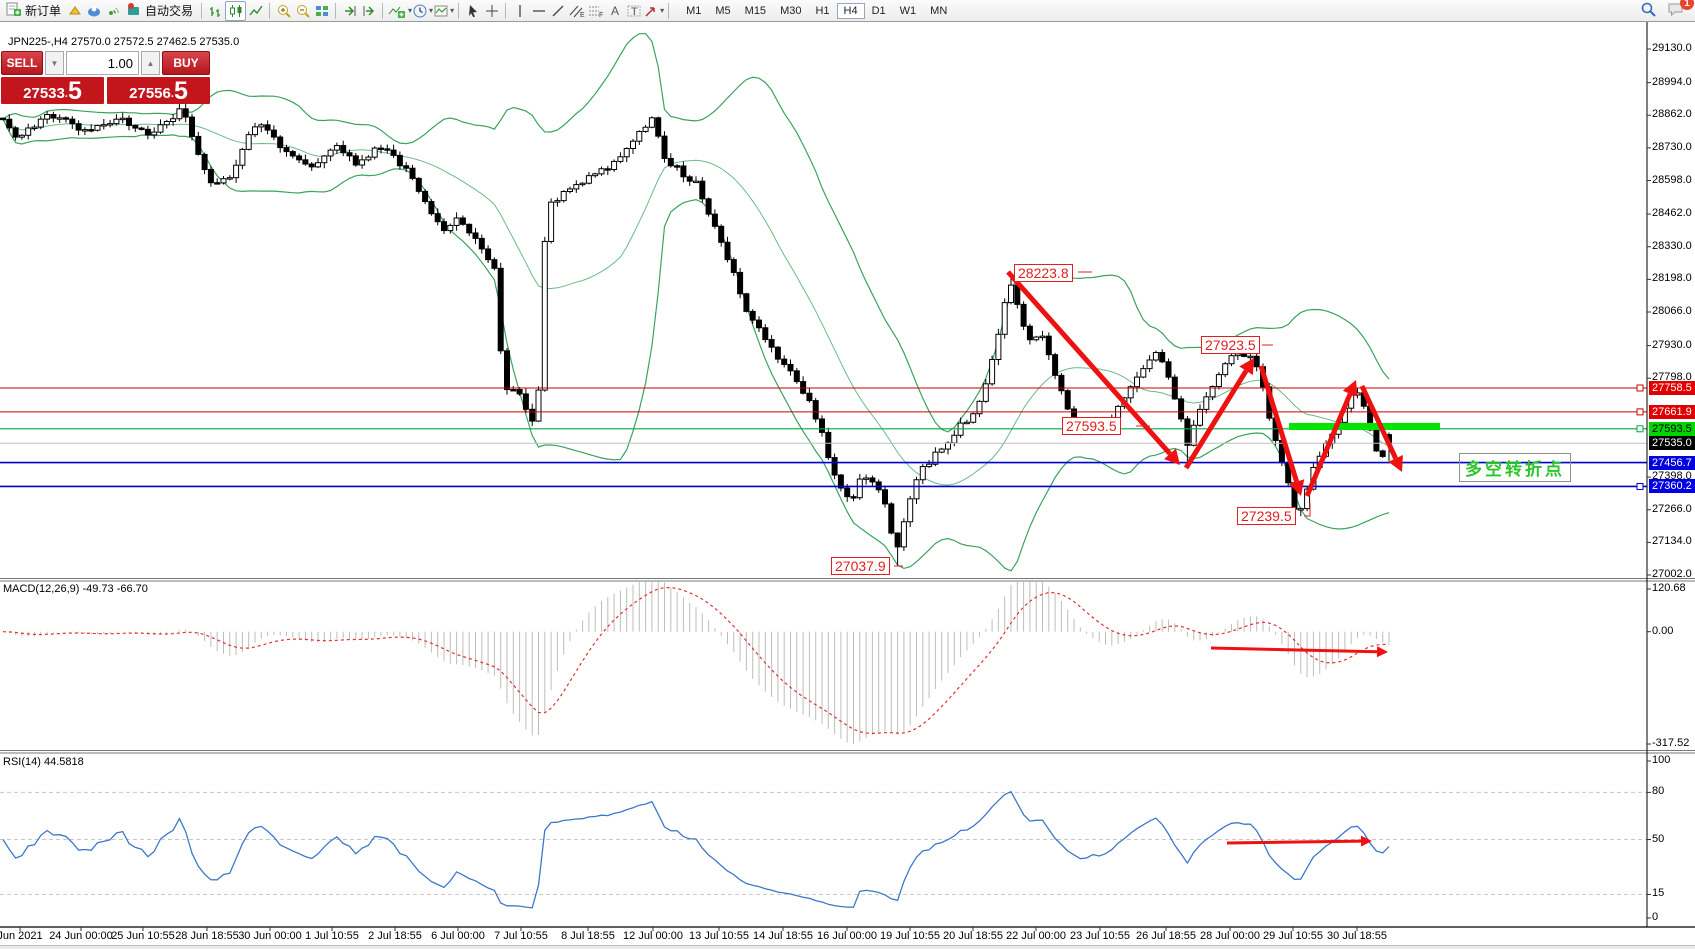 The height and width of the screenshot is (949, 1695). What do you see at coordinates (283, 11) in the screenshot?
I see `zoom-in-icon` at bounding box center [283, 11].